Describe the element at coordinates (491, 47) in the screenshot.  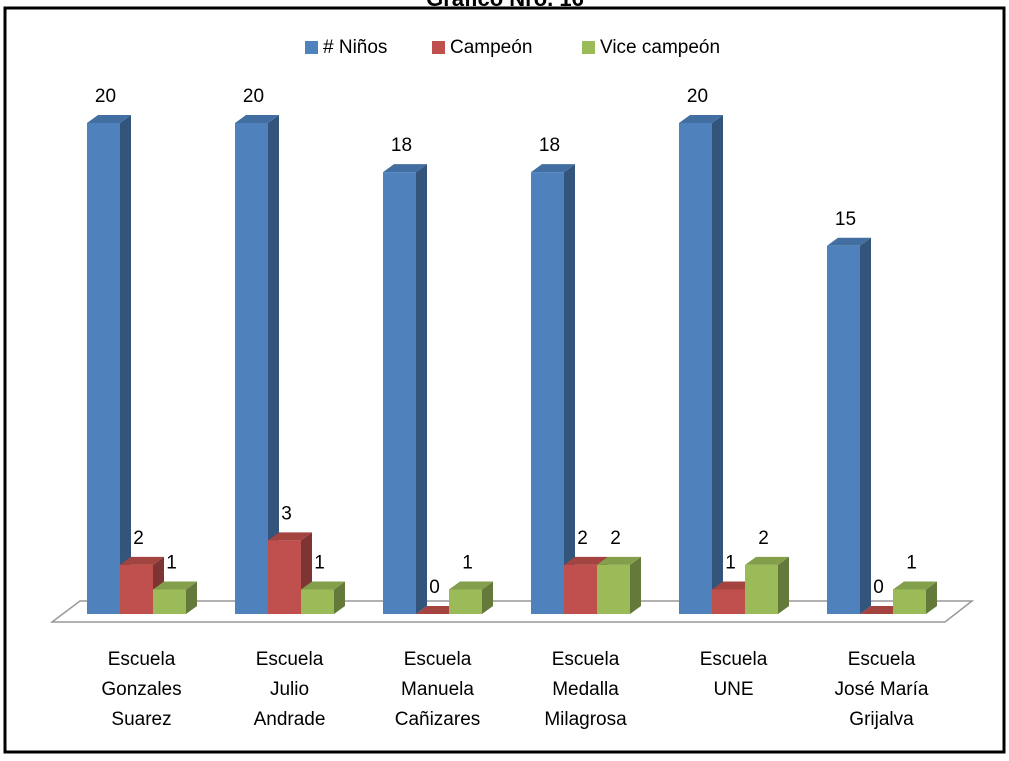
I see `legend-label: Campeón` at that location.